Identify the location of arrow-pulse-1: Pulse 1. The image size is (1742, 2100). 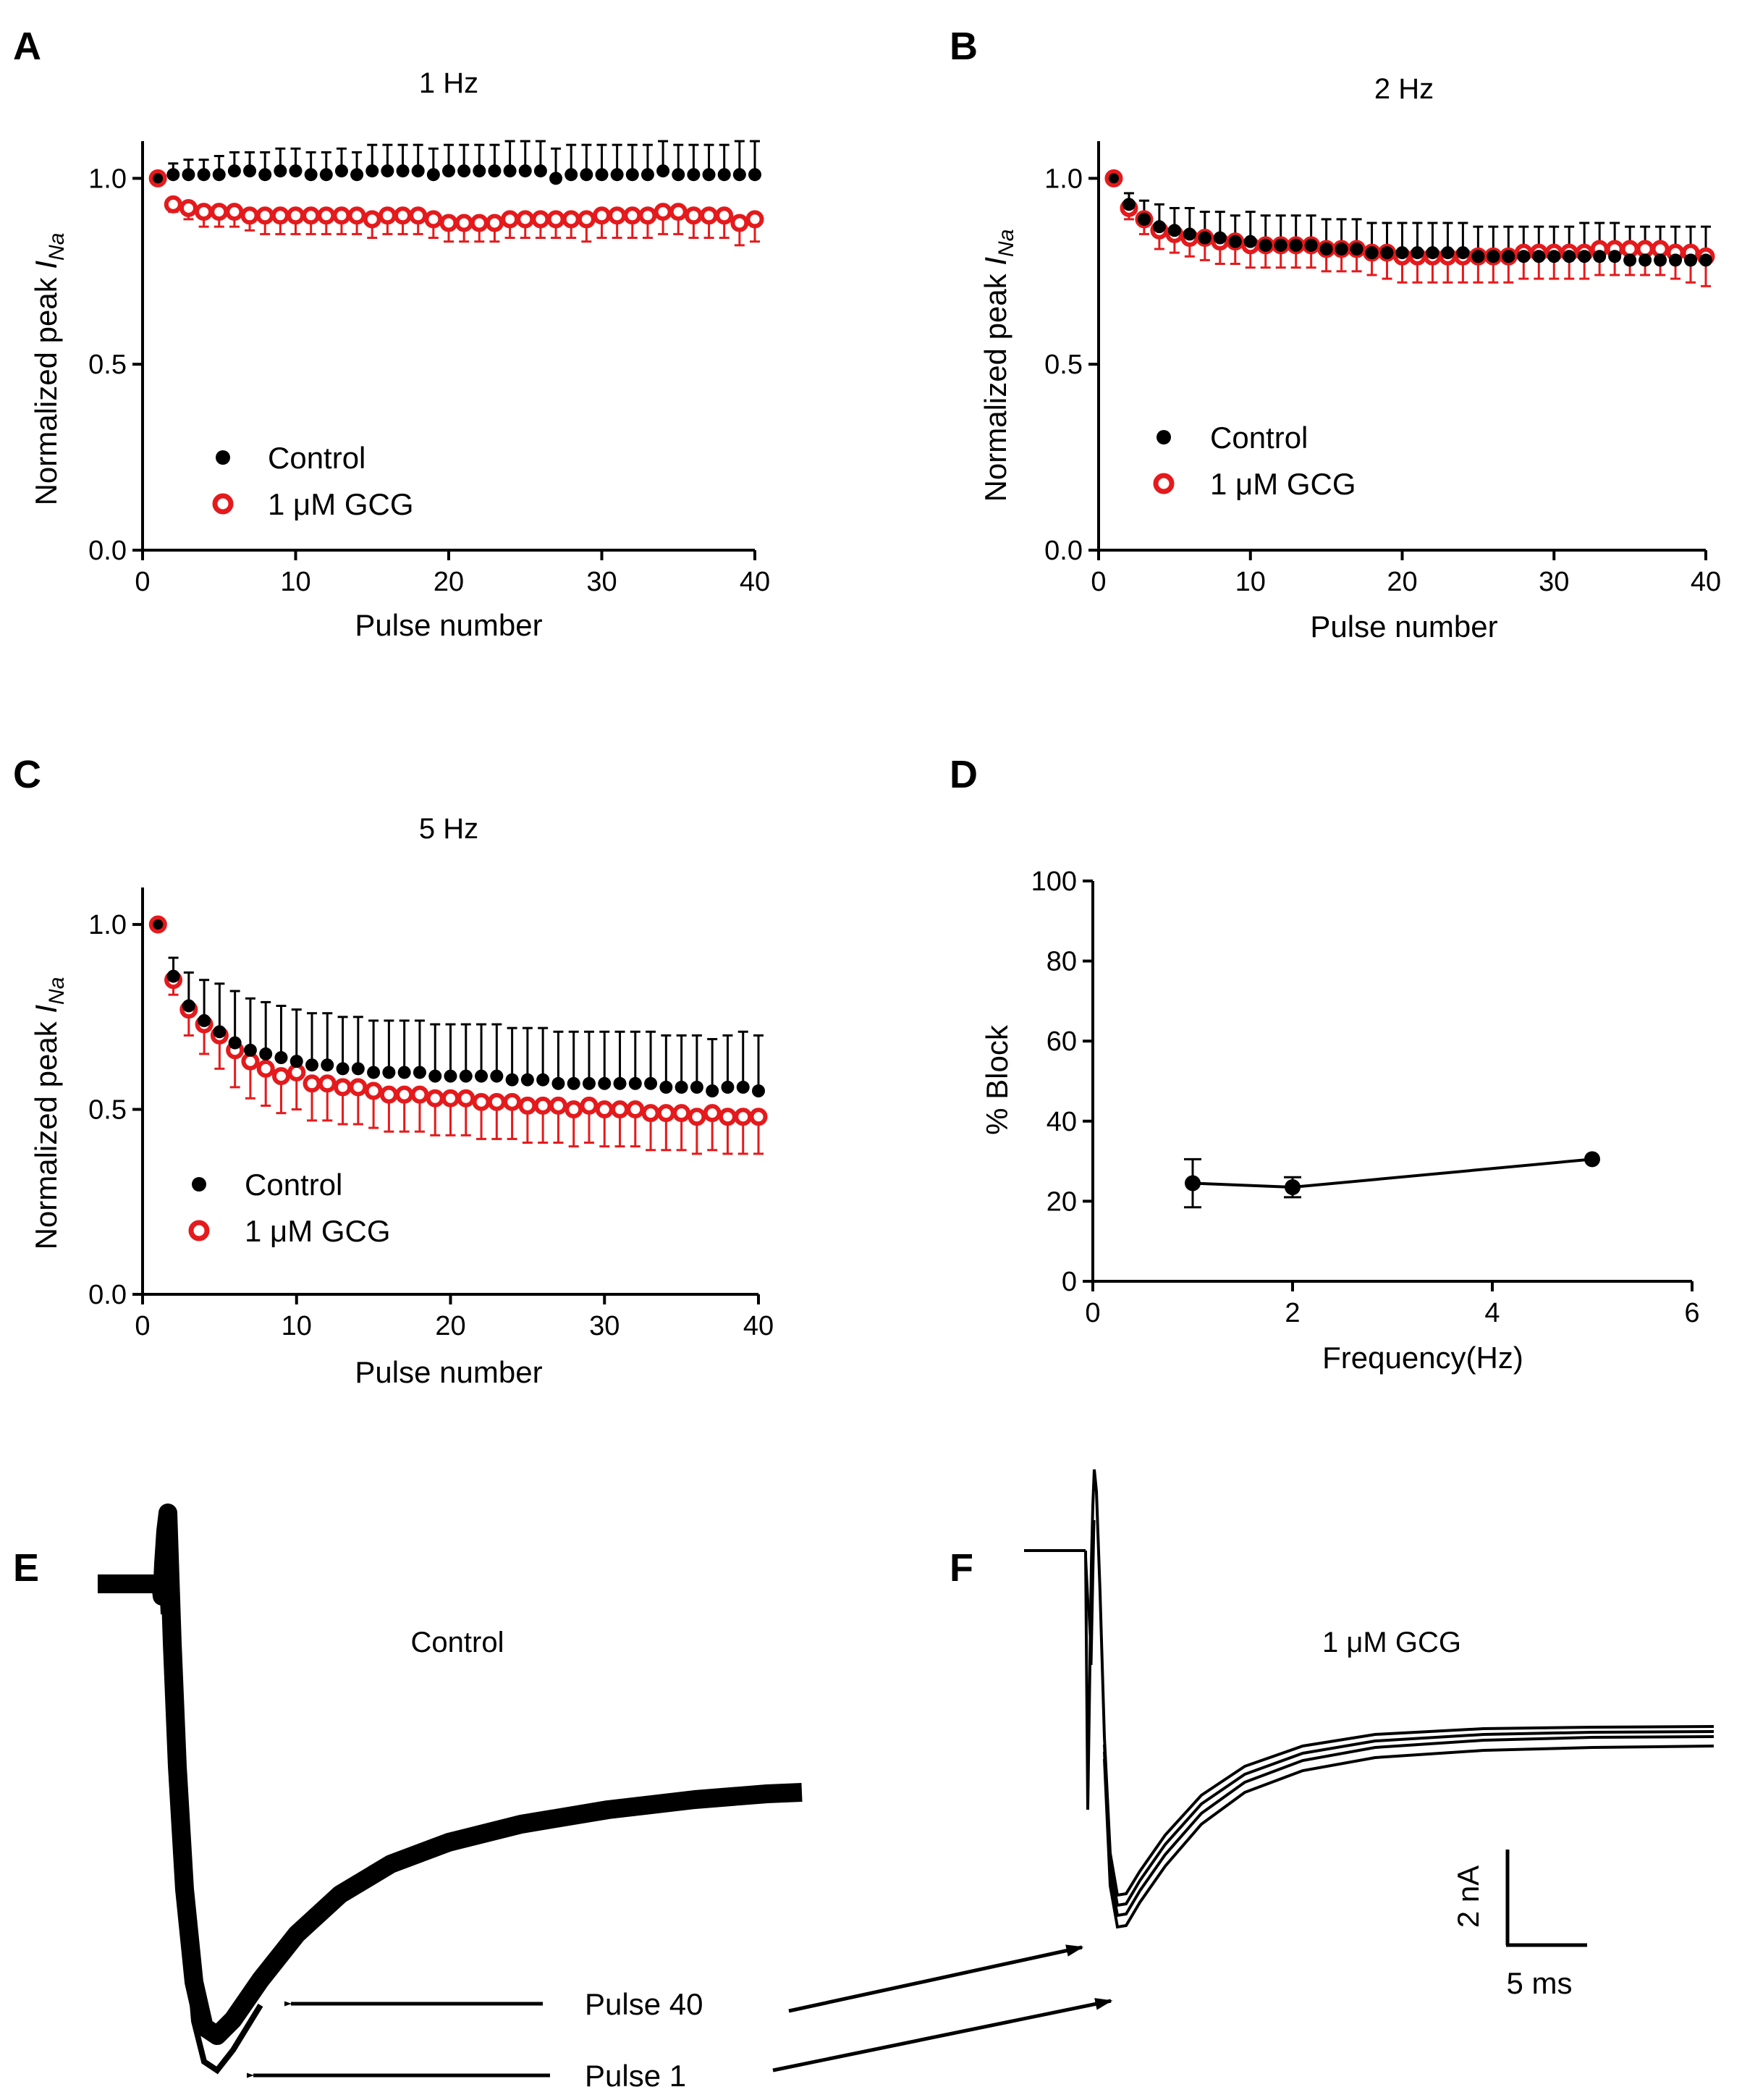
(466, 2076).